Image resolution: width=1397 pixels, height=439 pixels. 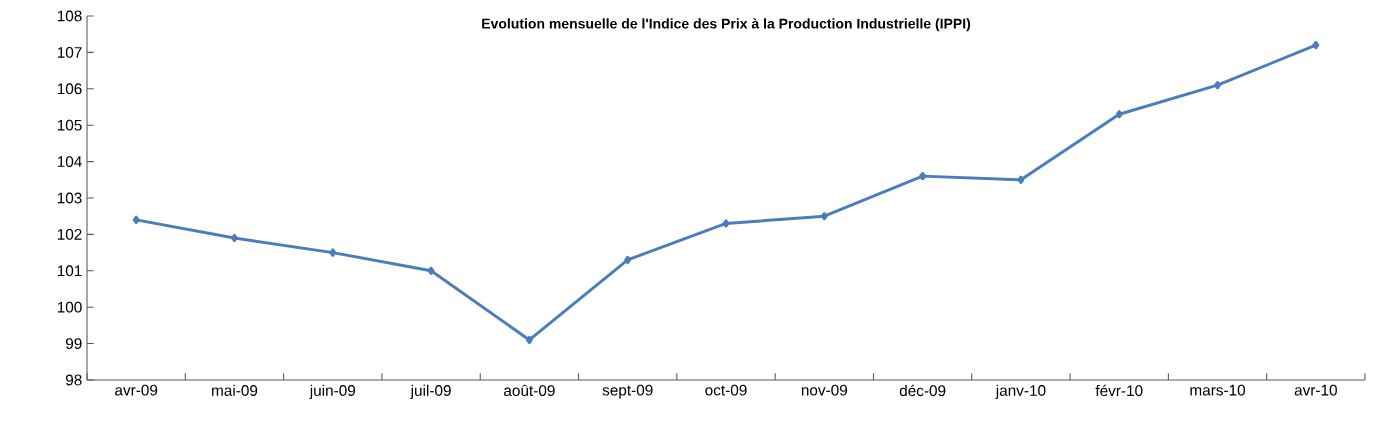 I want to click on x-tick-label: août-09, so click(x=529, y=390).